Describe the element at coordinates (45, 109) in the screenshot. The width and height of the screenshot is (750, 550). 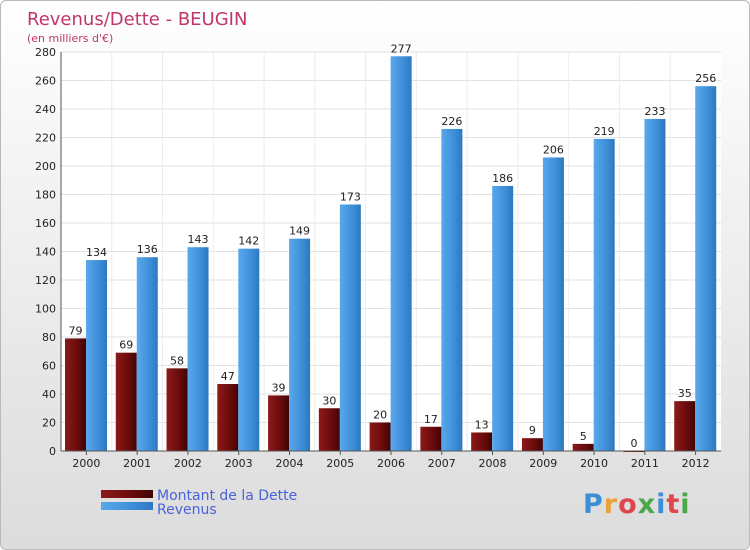
I see `y-tick-label: 240` at that location.